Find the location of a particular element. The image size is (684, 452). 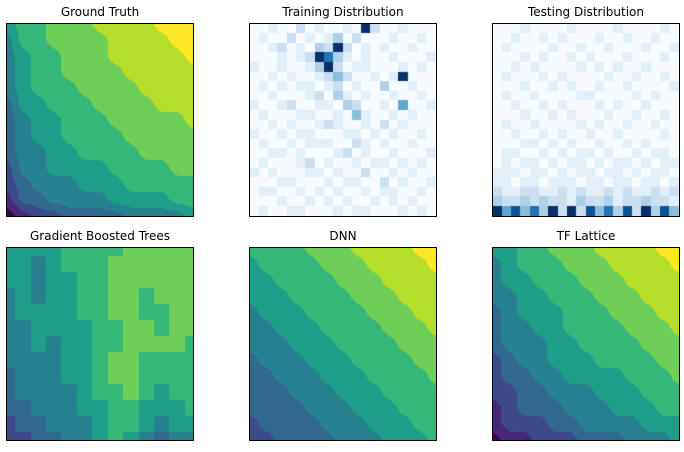

training-distribution-plot is located at coordinates (343, 120).